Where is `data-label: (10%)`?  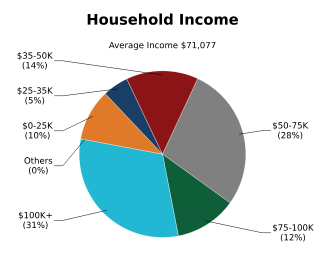
data-label: (10%) is located at coordinates (37, 136).